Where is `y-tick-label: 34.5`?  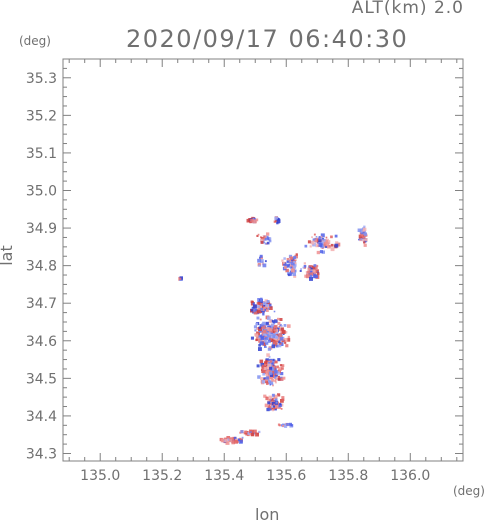 y-tick-label: 34.5 is located at coordinates (41, 379).